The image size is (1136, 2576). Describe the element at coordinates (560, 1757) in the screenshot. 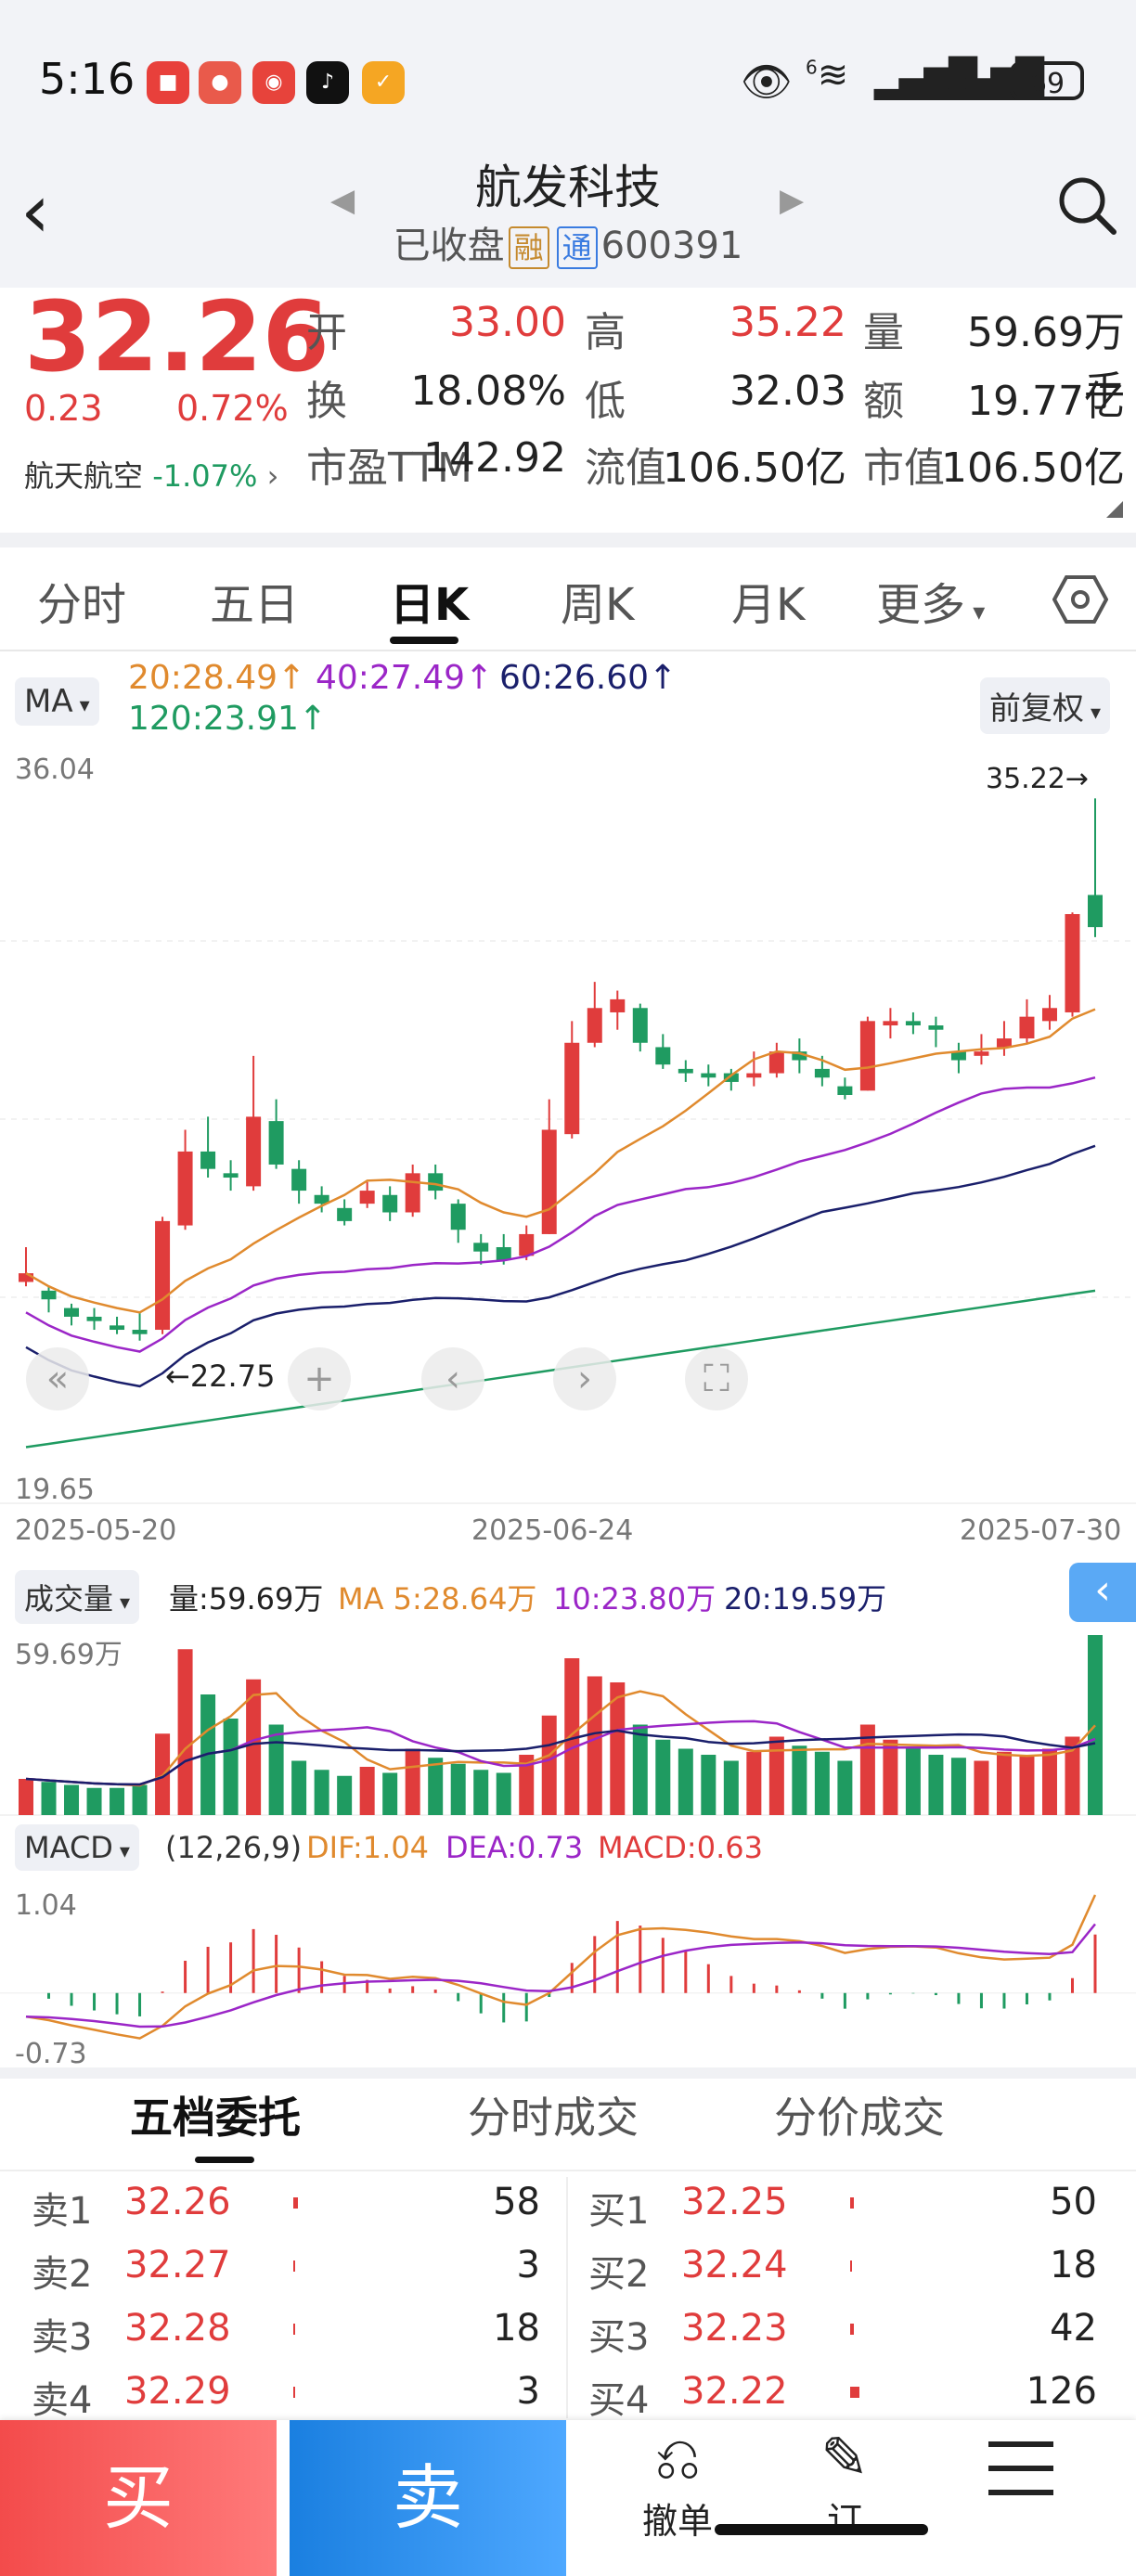

I see `volume-ma20-line` at that location.